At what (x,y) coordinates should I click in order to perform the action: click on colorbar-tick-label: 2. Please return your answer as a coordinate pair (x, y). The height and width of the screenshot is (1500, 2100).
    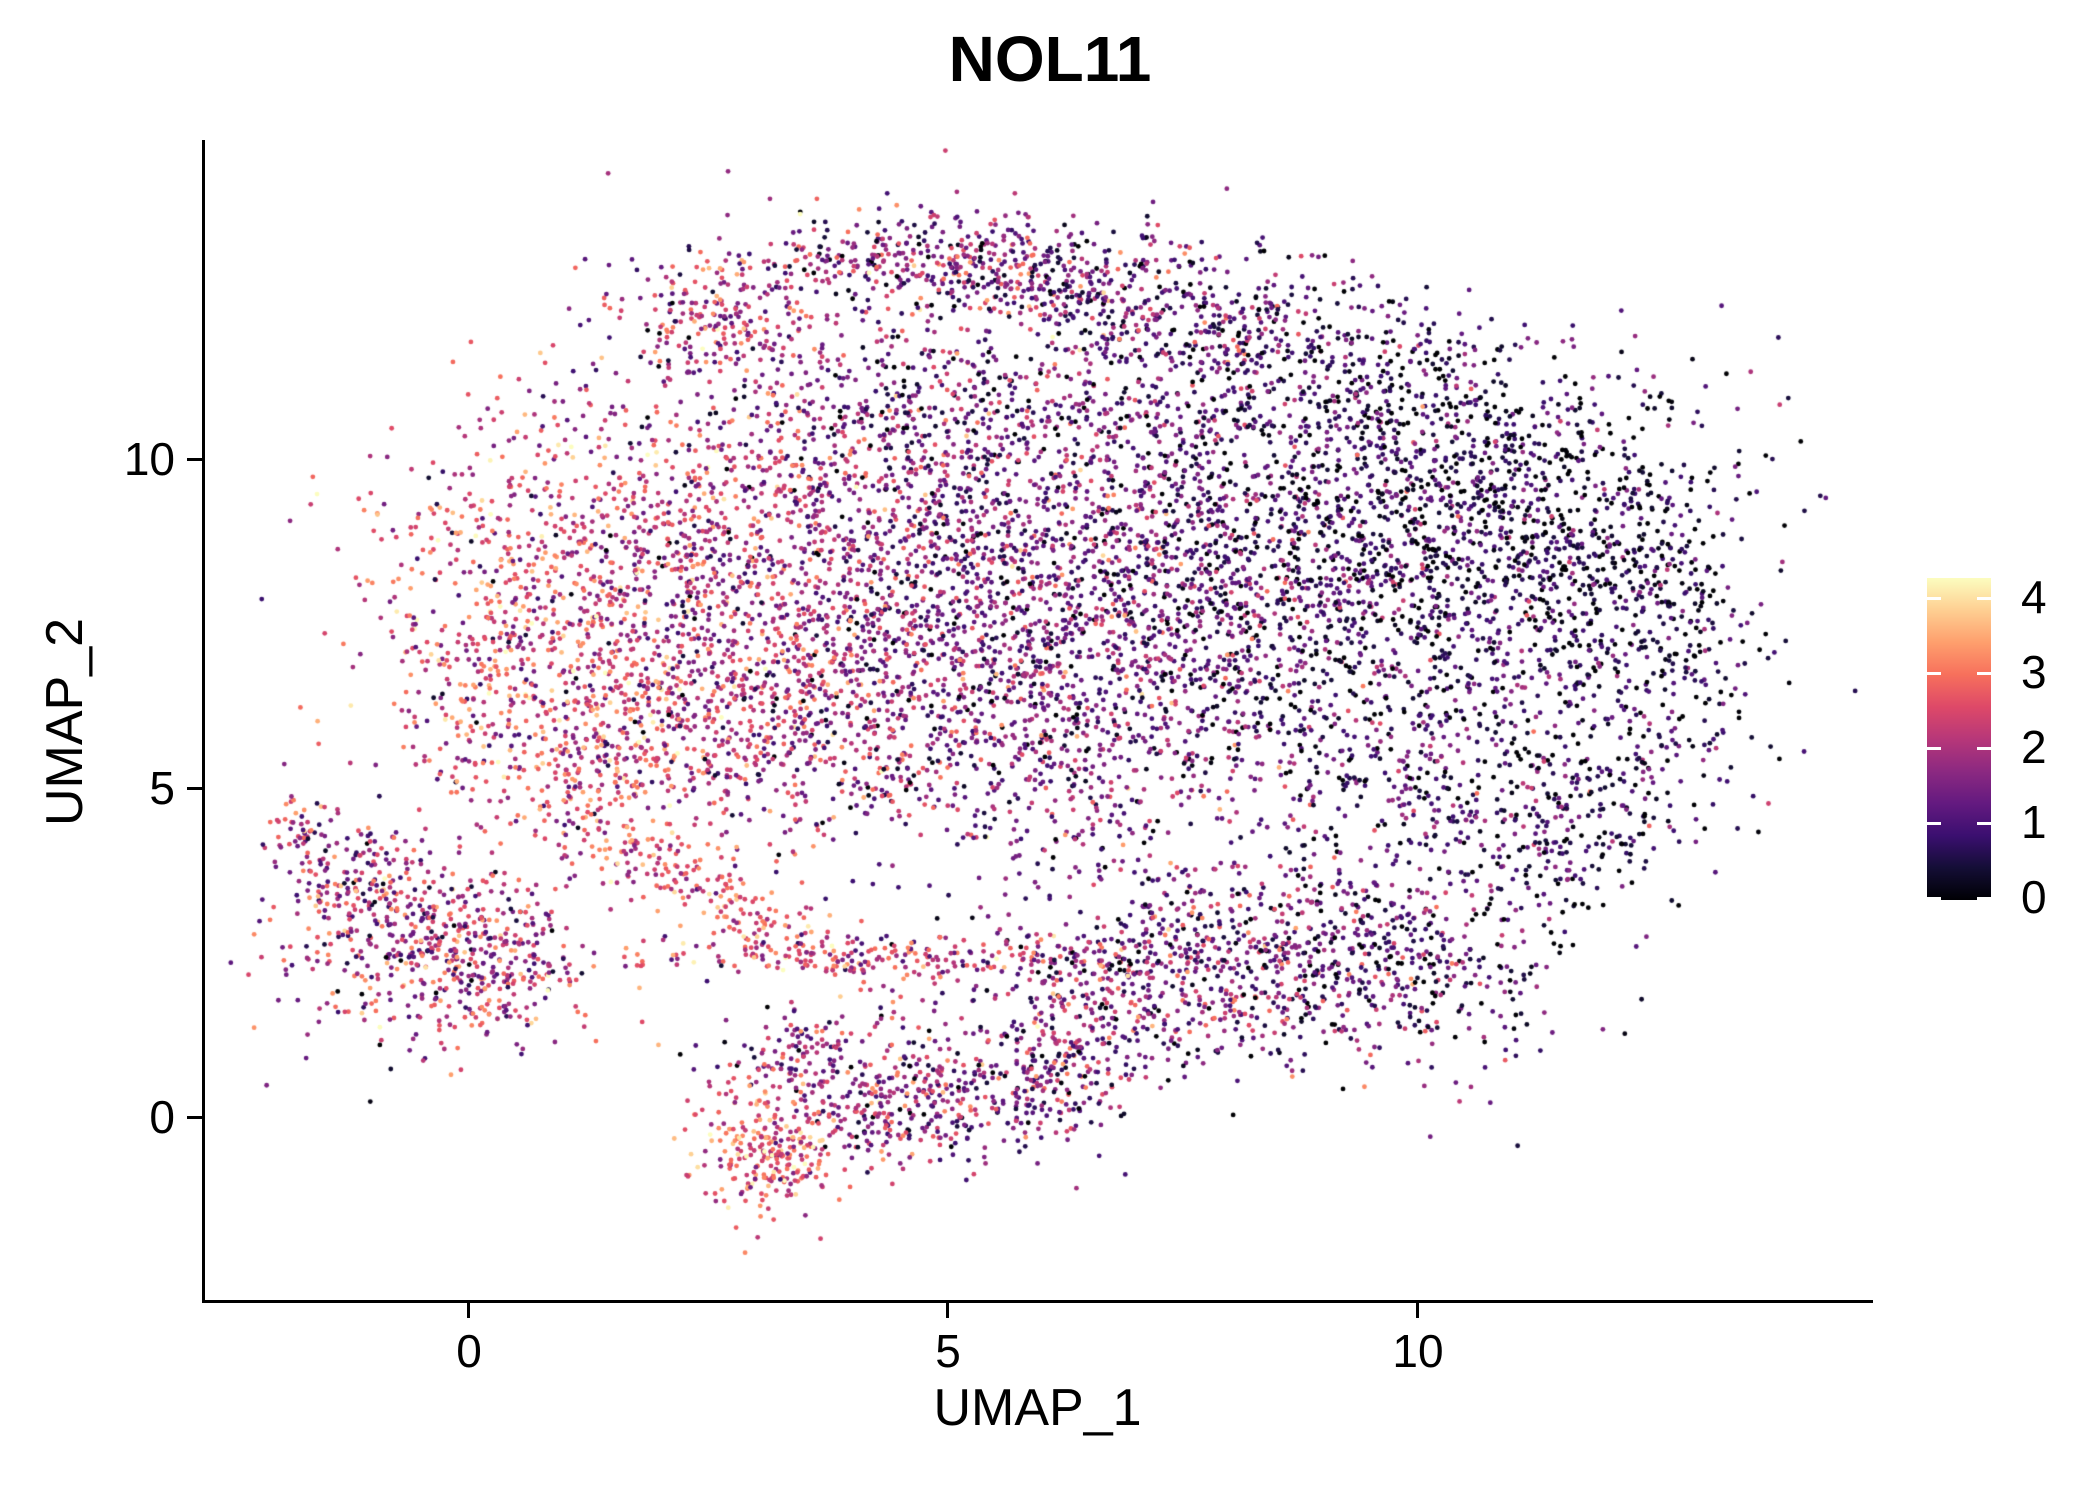
    Looking at the image, I should click on (2034, 747).